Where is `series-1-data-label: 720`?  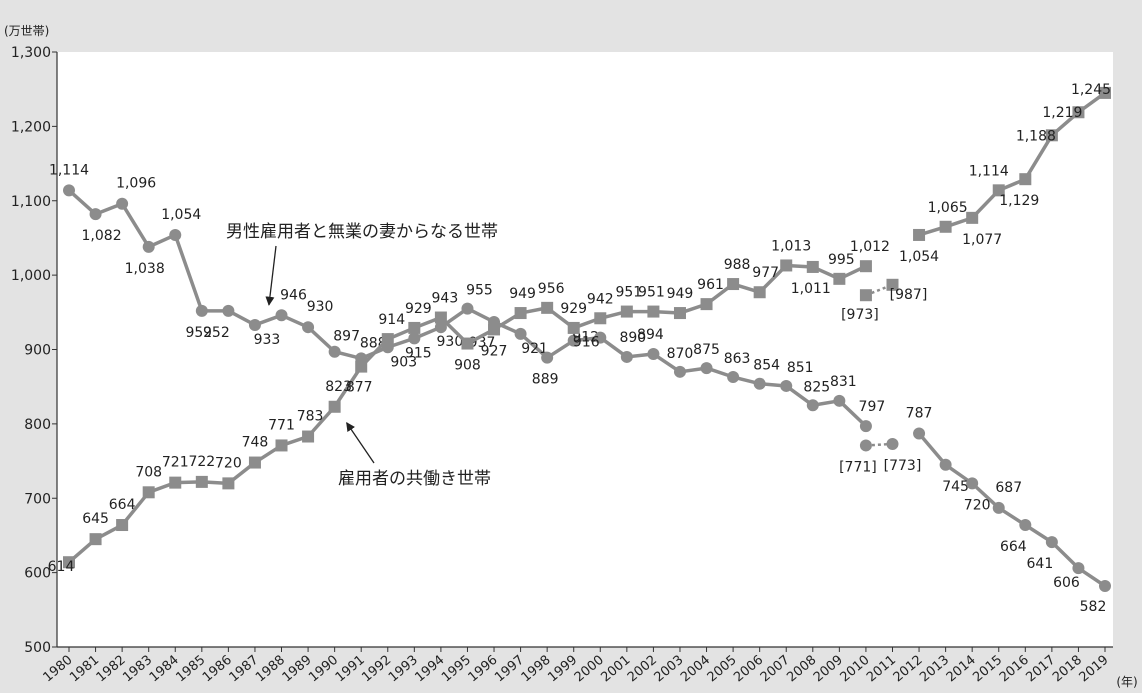
series-1-data-label: 720 is located at coordinates (977, 505).